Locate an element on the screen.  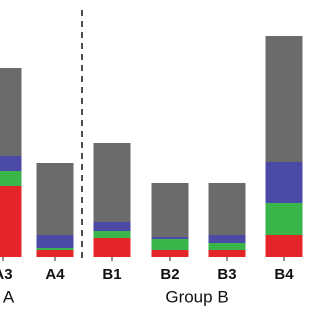
x-tick-label: B4 is located at coordinates (284, 274).